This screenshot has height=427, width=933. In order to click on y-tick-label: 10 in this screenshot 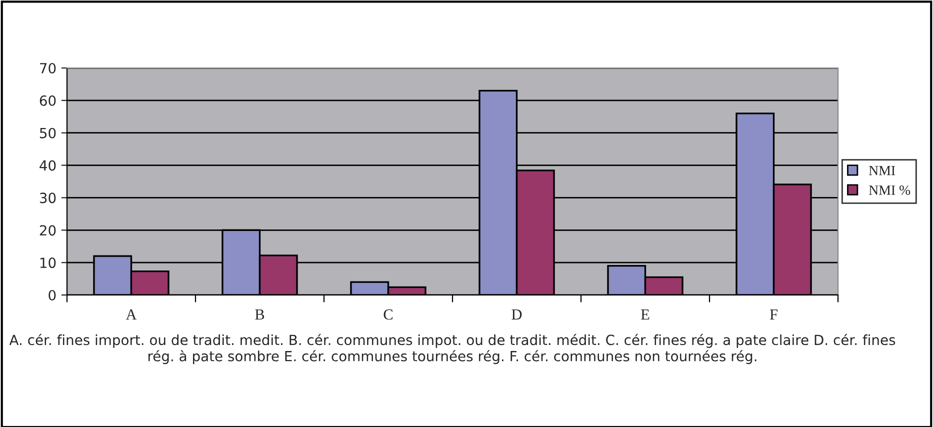, I will do `click(48, 263)`.